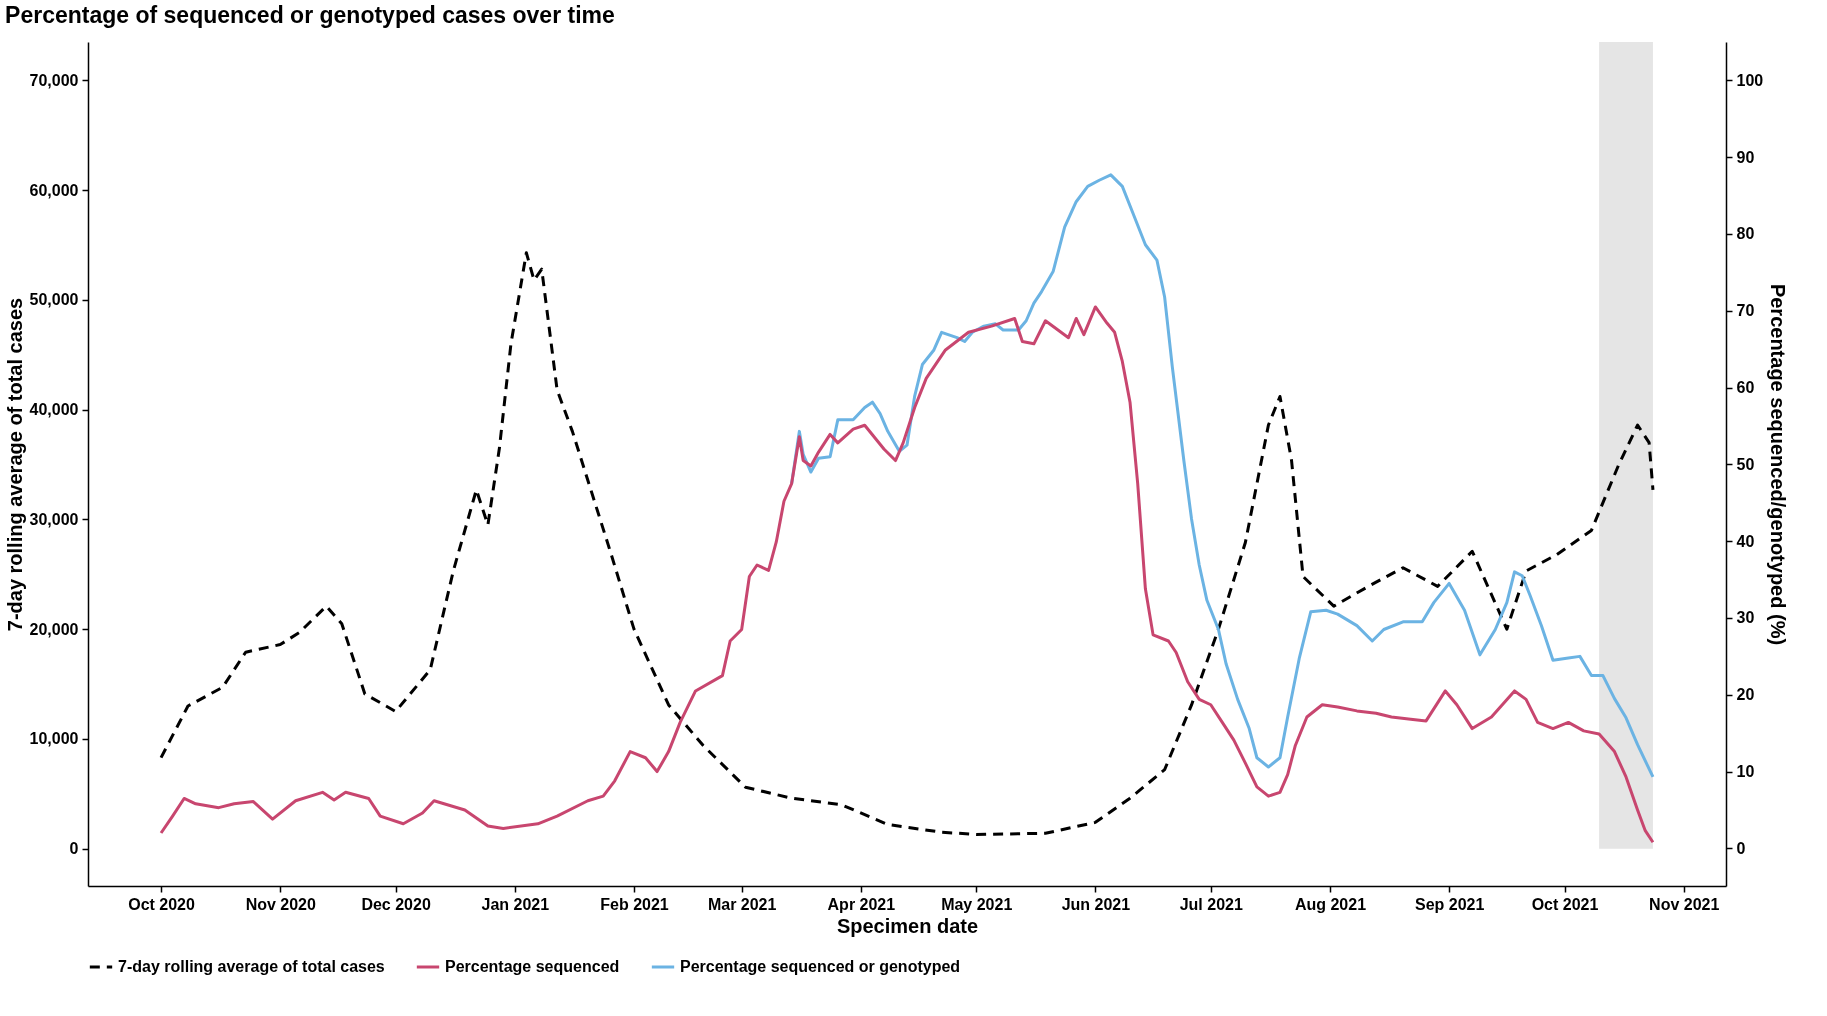 Image resolution: width=1827 pixels, height=1016 pixels. Describe the element at coordinates (251, 966) in the screenshot. I see `legend-label: 7-day rolling average of total cases` at that location.